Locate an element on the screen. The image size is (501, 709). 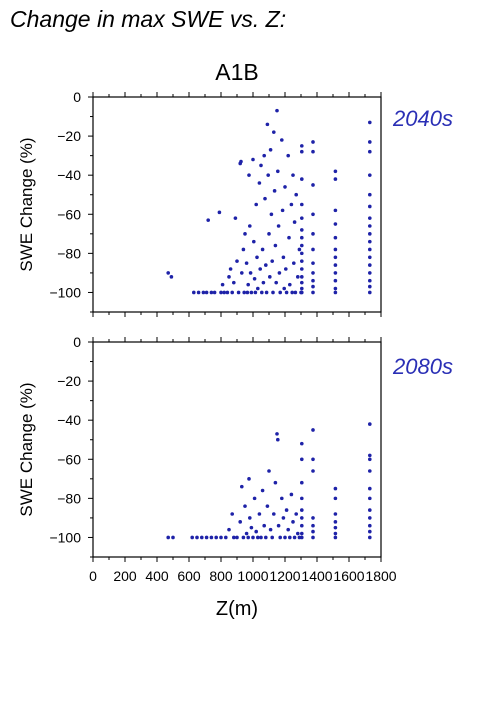
x-tick-label: 1800 is located at coordinates (380, 576).